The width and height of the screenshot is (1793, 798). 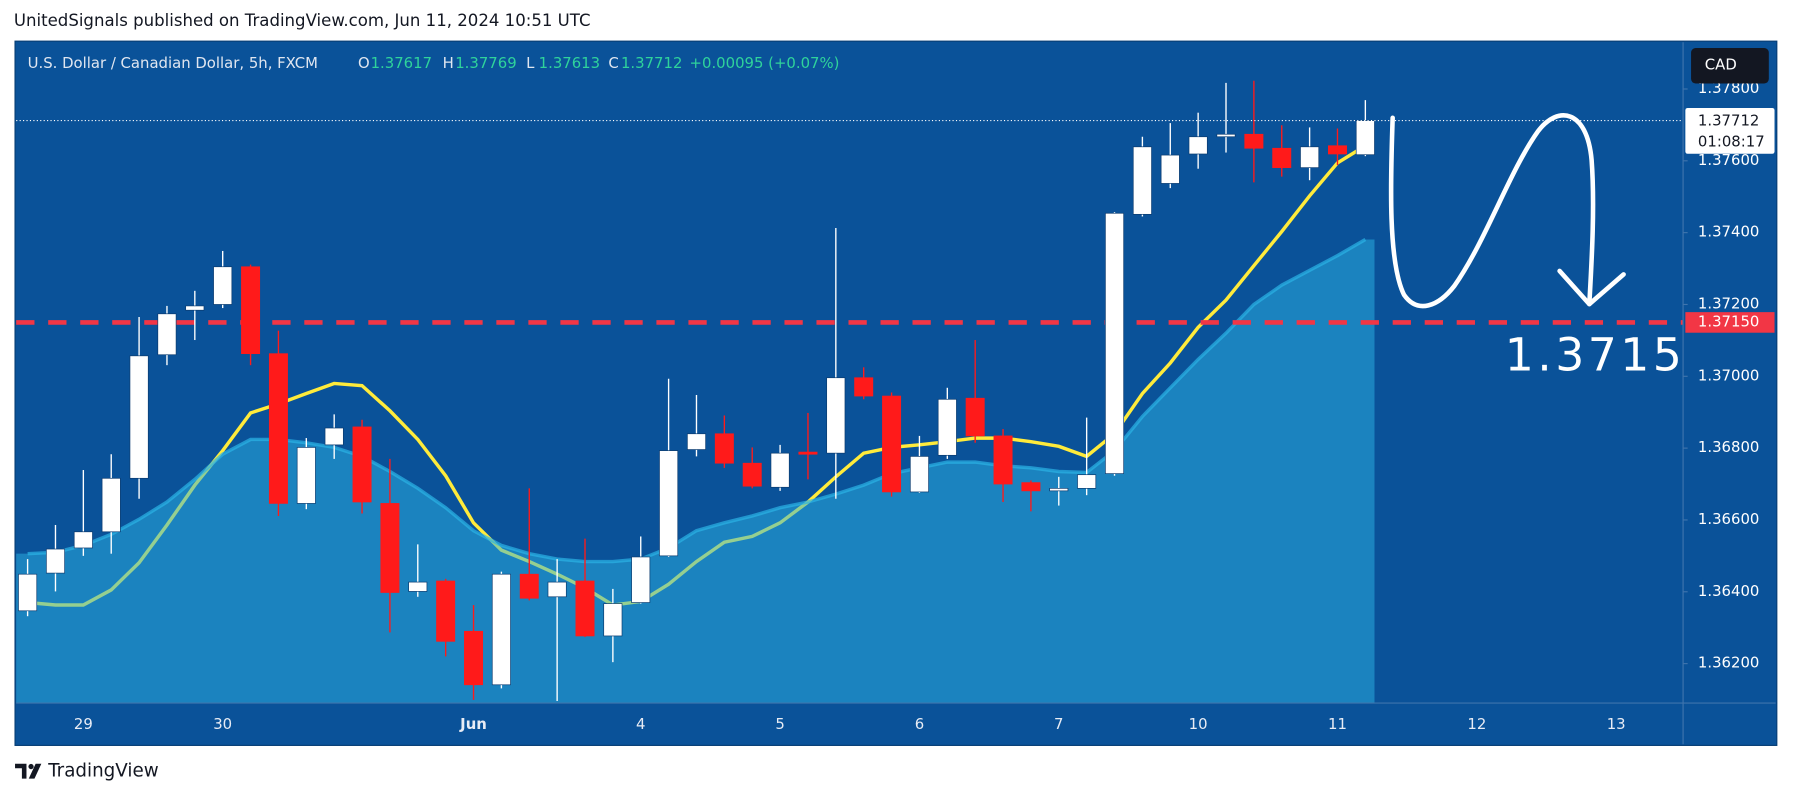 What do you see at coordinates (401, 63) in the screenshot?
I see `ohlc-value: 1.37617` at bounding box center [401, 63].